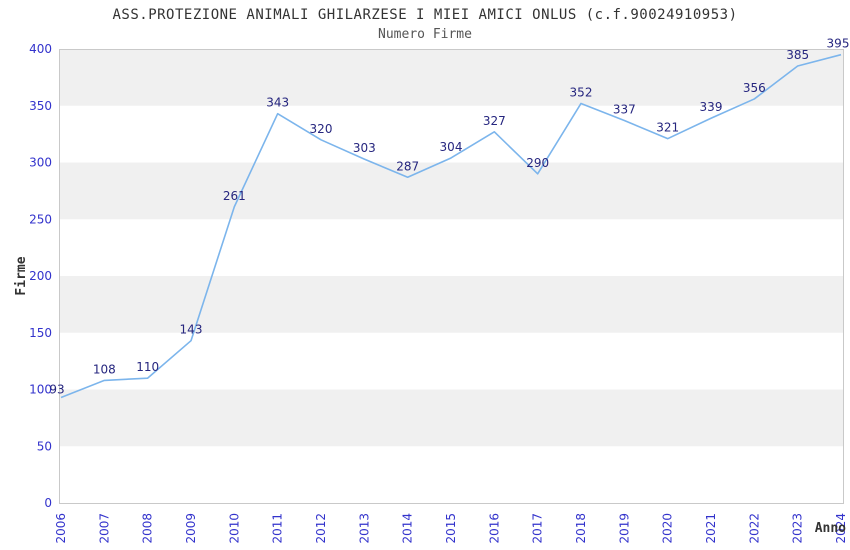  I want to click on y-tick-label: 100, so click(40, 390).